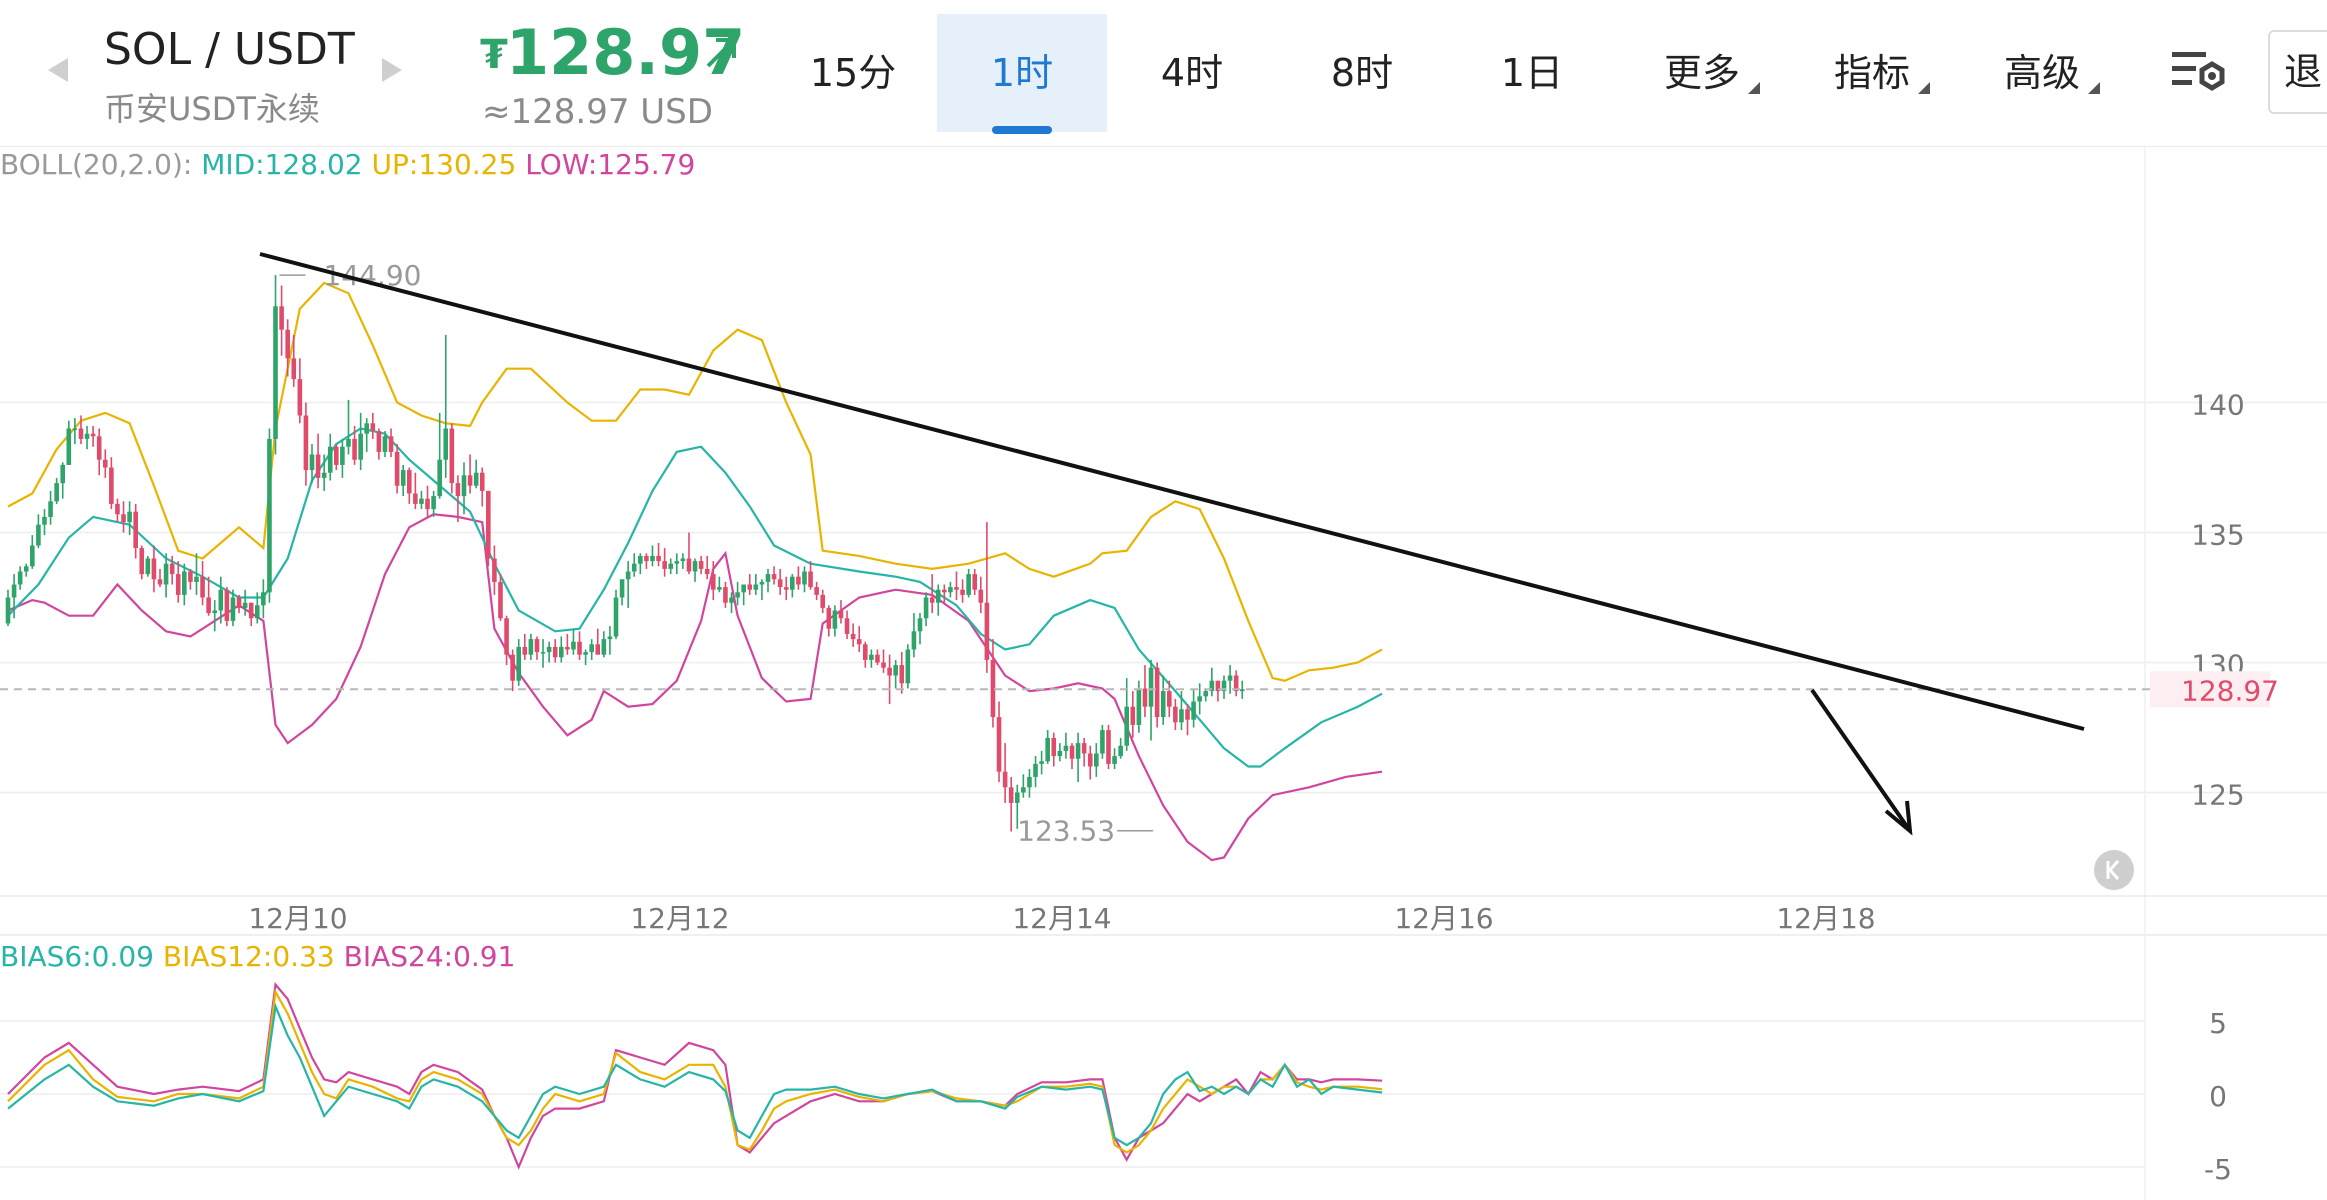  Describe the element at coordinates (1066, 831) in the screenshot. I see `low-label: 123.53` at that location.